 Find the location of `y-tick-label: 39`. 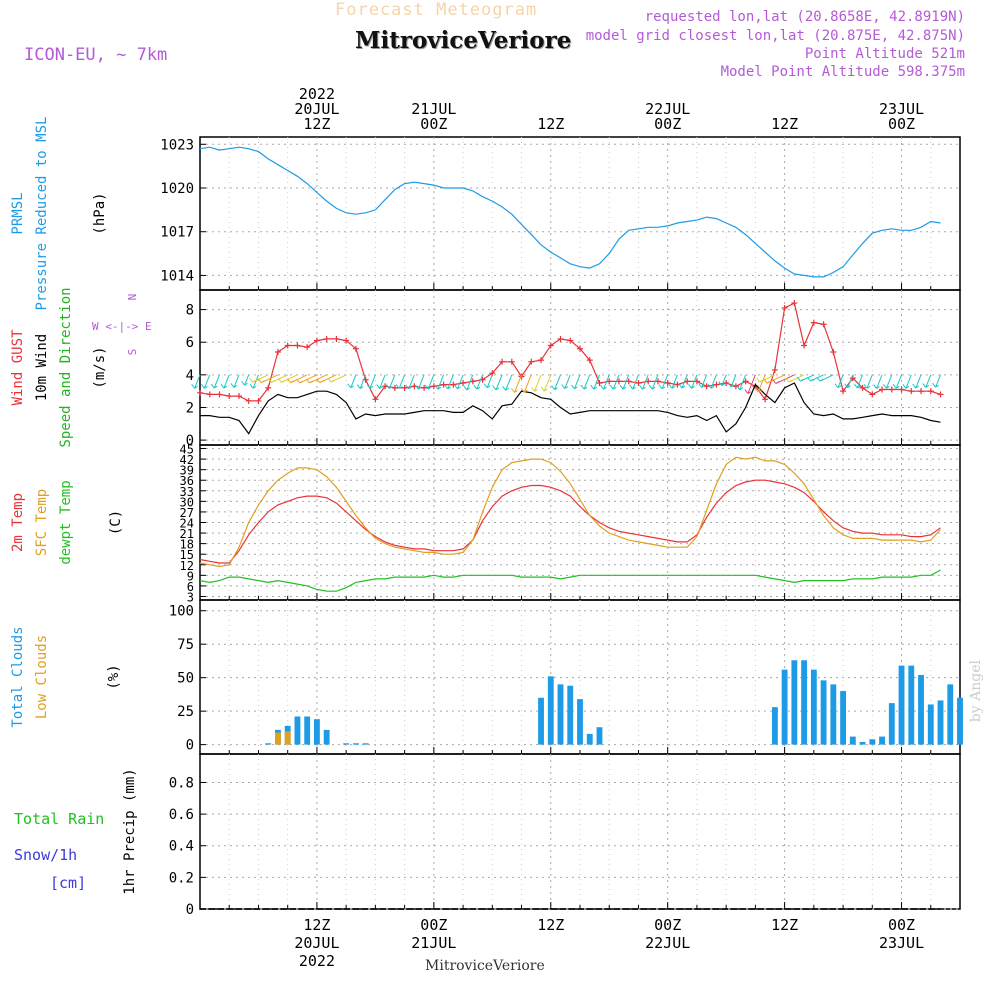

y-tick-label: 39 is located at coordinates (187, 471).